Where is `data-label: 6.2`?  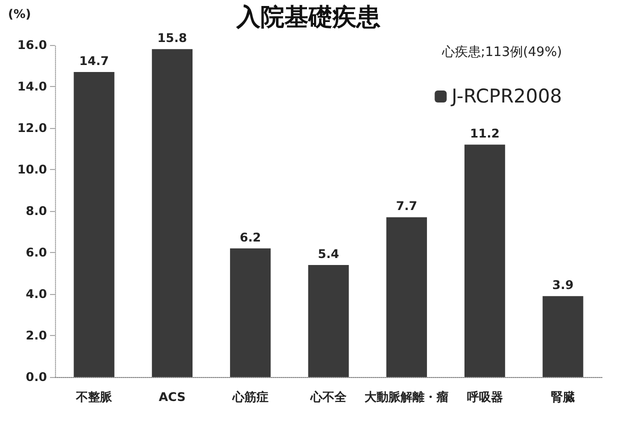
data-label: 6.2 is located at coordinates (250, 237).